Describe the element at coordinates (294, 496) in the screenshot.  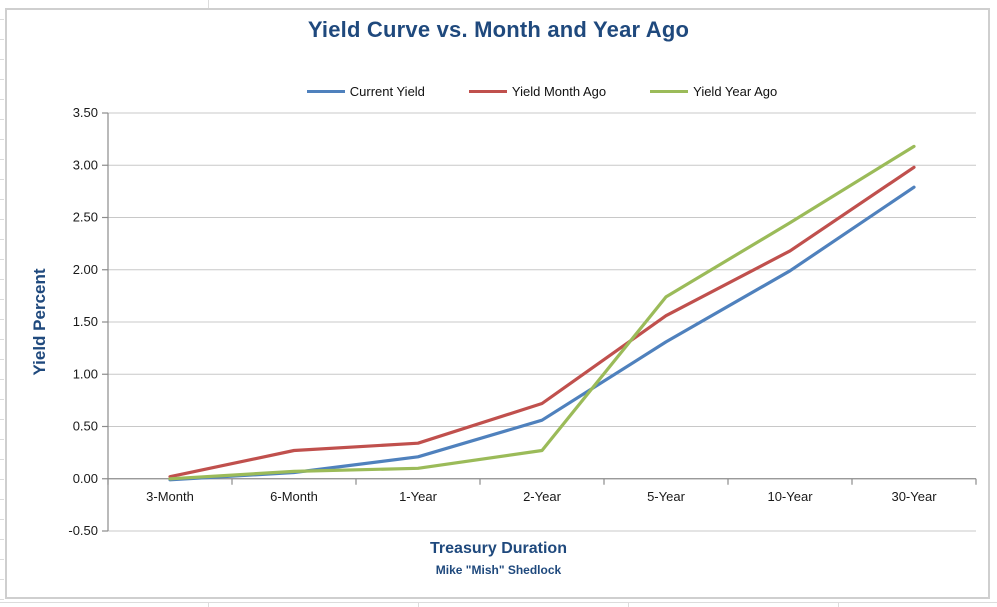
I see `x-tick-label: 6-Month` at that location.